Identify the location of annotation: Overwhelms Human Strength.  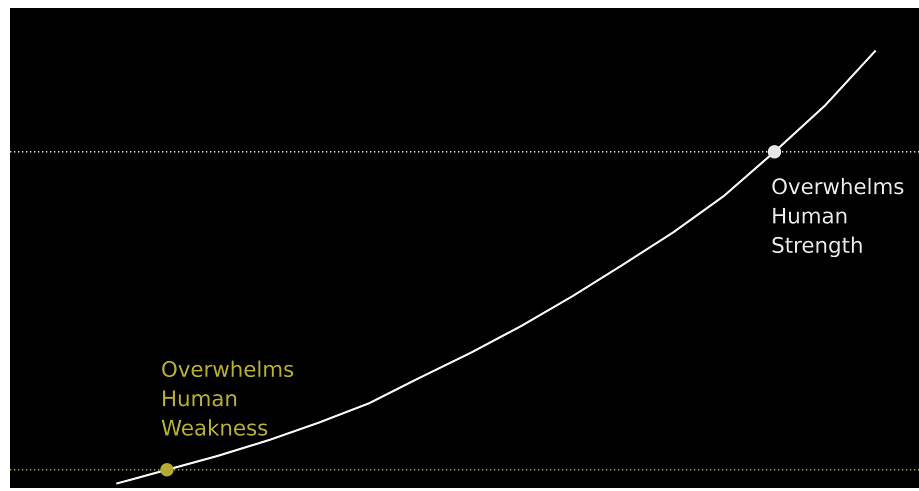
(838, 218).